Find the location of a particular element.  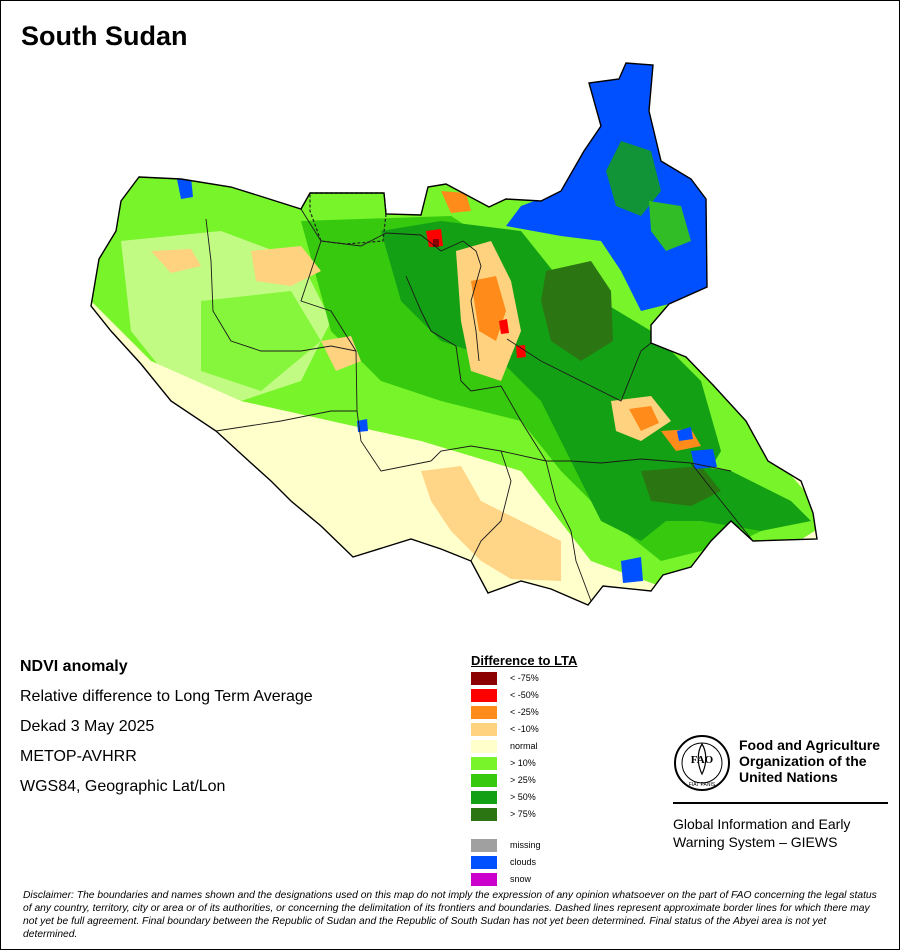

legend-label: < -75% is located at coordinates (524, 678).